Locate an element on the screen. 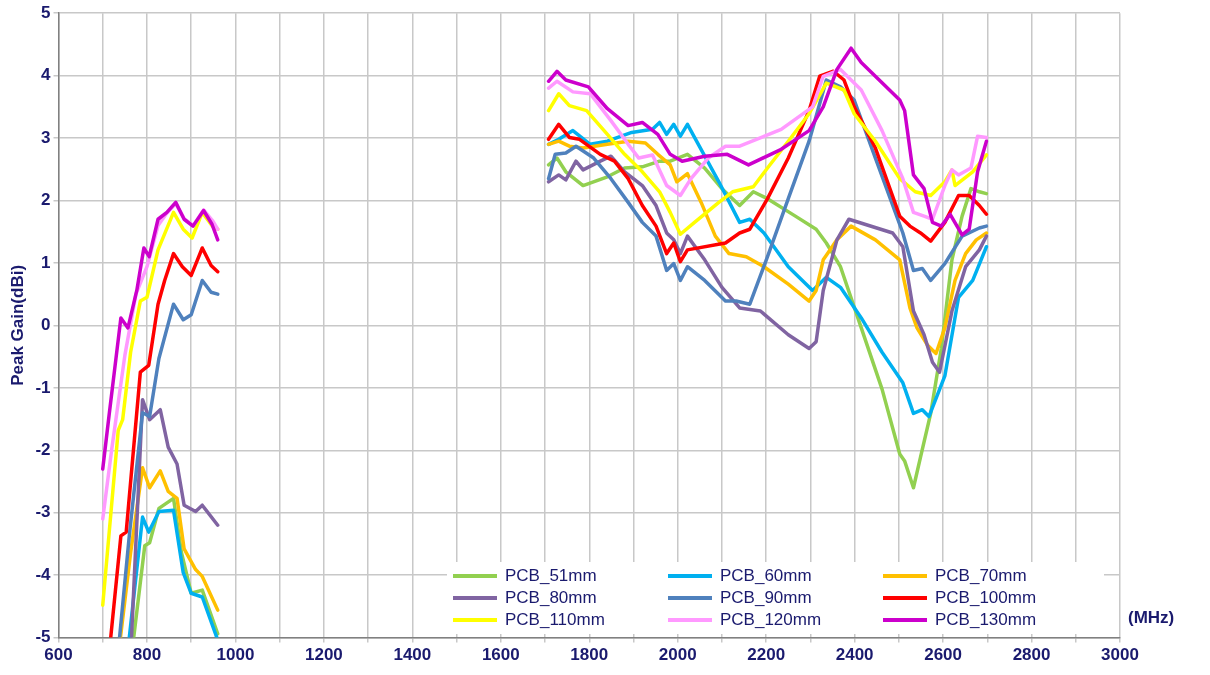 The width and height of the screenshot is (1210, 675). legend-label: PCB_60mm is located at coordinates (766, 575).